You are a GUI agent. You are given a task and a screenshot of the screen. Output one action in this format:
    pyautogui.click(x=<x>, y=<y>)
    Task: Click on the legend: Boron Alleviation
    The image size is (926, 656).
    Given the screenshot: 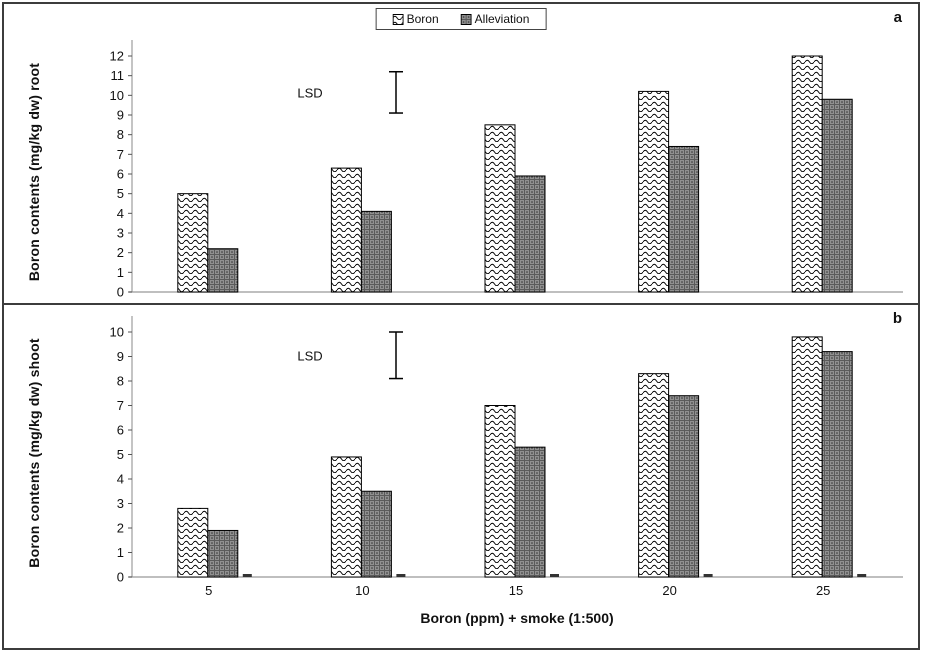 What is the action you would take?
    pyautogui.click(x=461, y=19)
    